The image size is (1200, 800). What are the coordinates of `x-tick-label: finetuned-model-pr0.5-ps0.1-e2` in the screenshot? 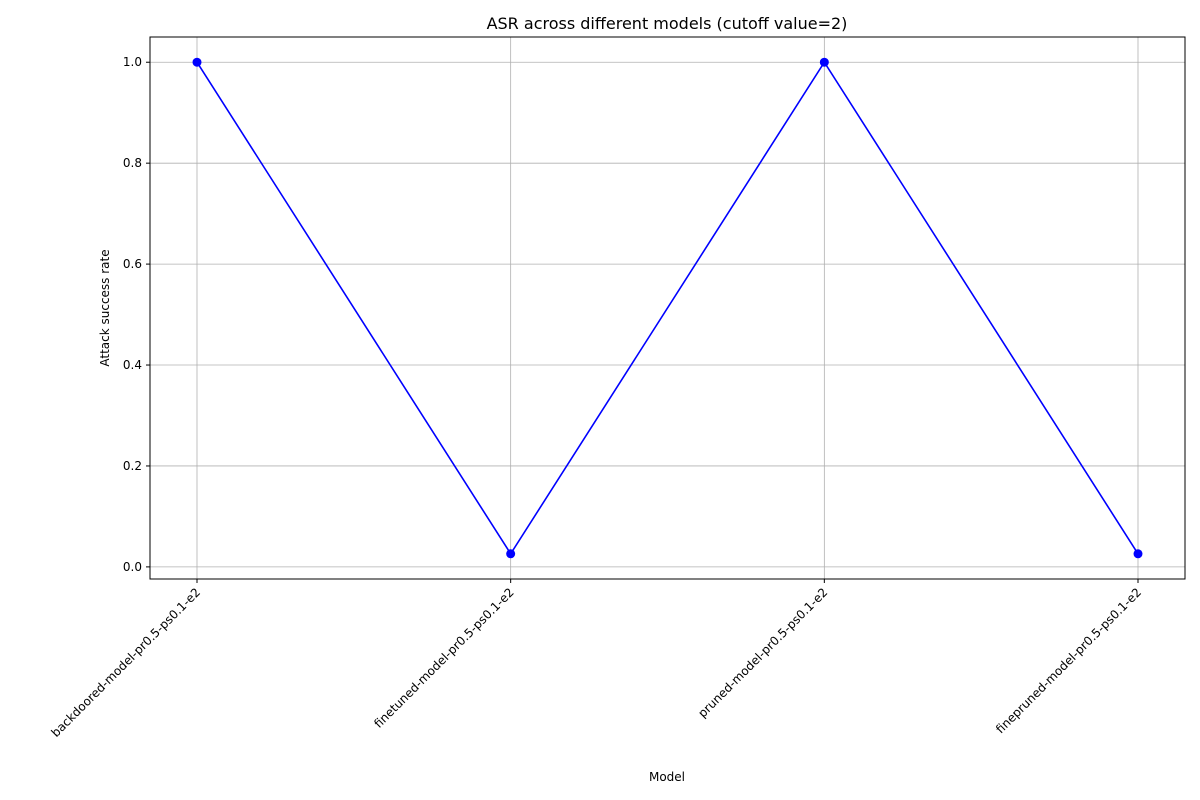 It's located at (443, 657).